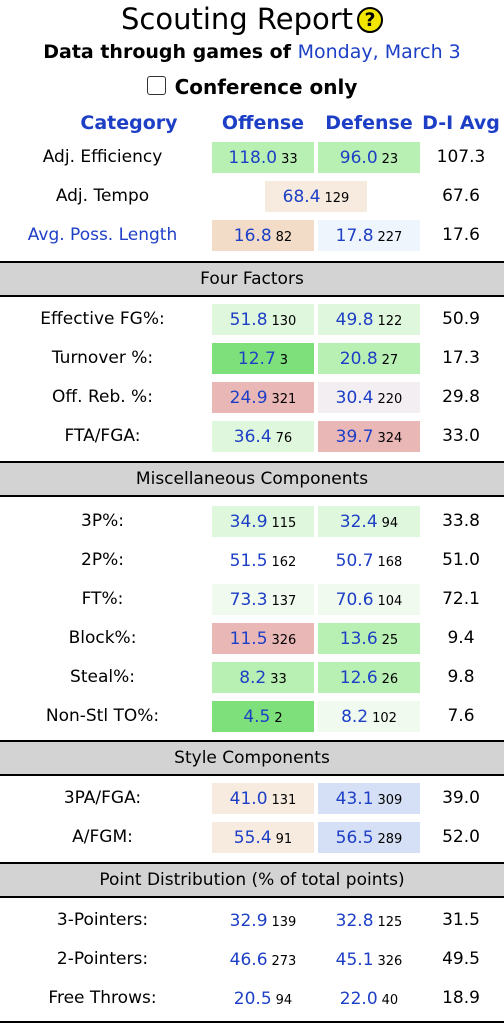  I want to click on offense-rank: 321, so click(284, 399).